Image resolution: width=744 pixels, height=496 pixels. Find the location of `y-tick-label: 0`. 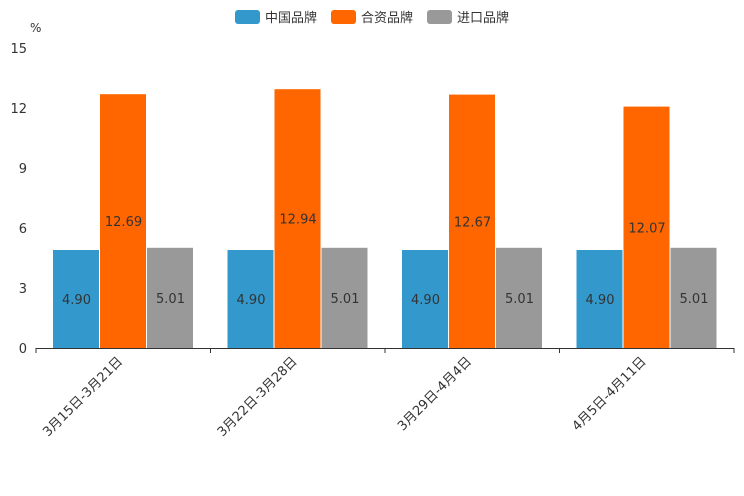

y-tick-label: 0 is located at coordinates (23, 349).